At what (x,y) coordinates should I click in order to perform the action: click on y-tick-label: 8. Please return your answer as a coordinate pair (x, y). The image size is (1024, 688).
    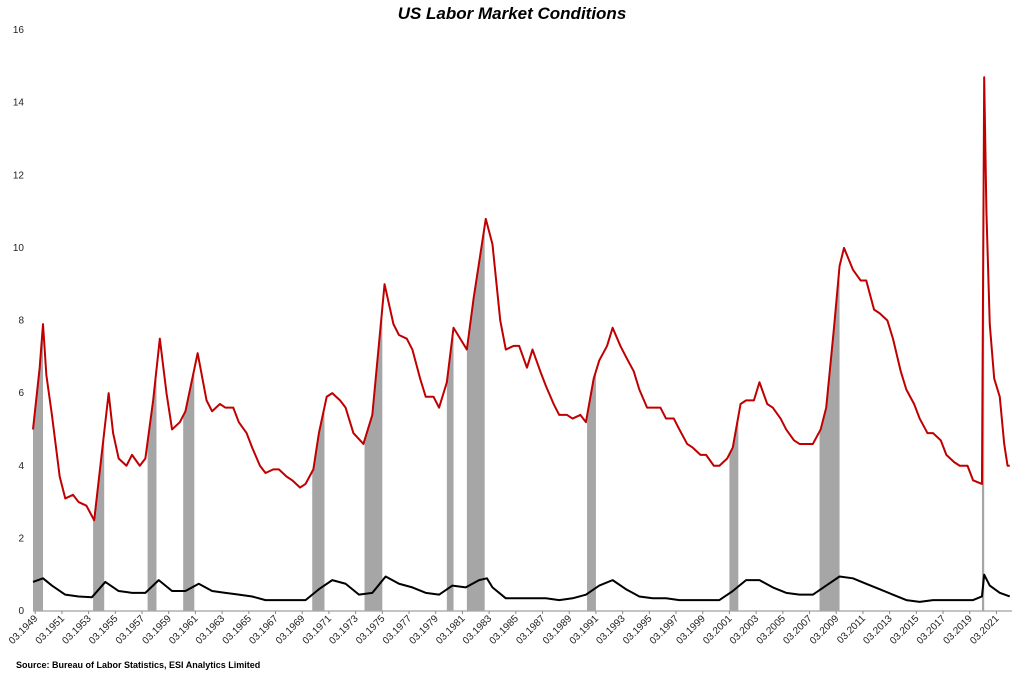
    Looking at the image, I should click on (21, 321).